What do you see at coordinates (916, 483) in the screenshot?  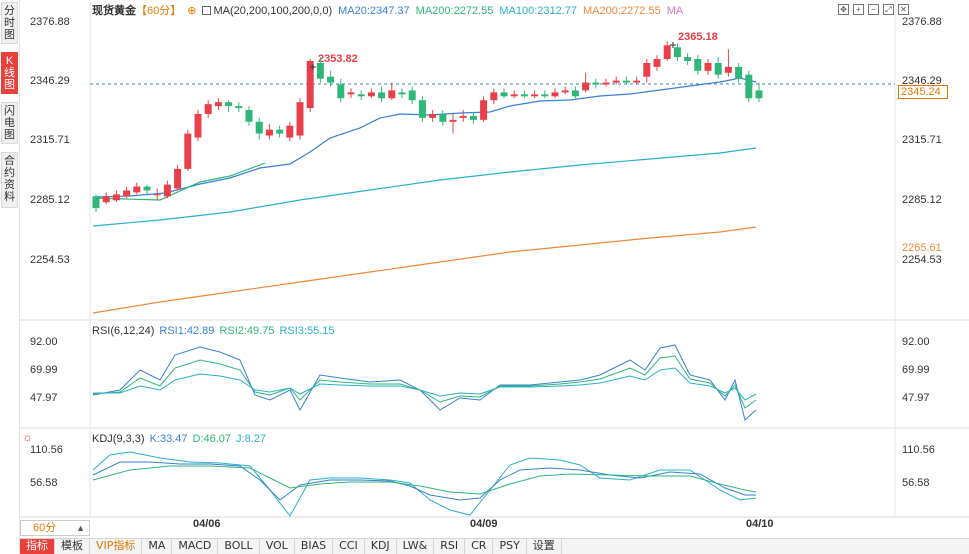 I see `kdj-axis-label: 56.58` at bounding box center [916, 483].